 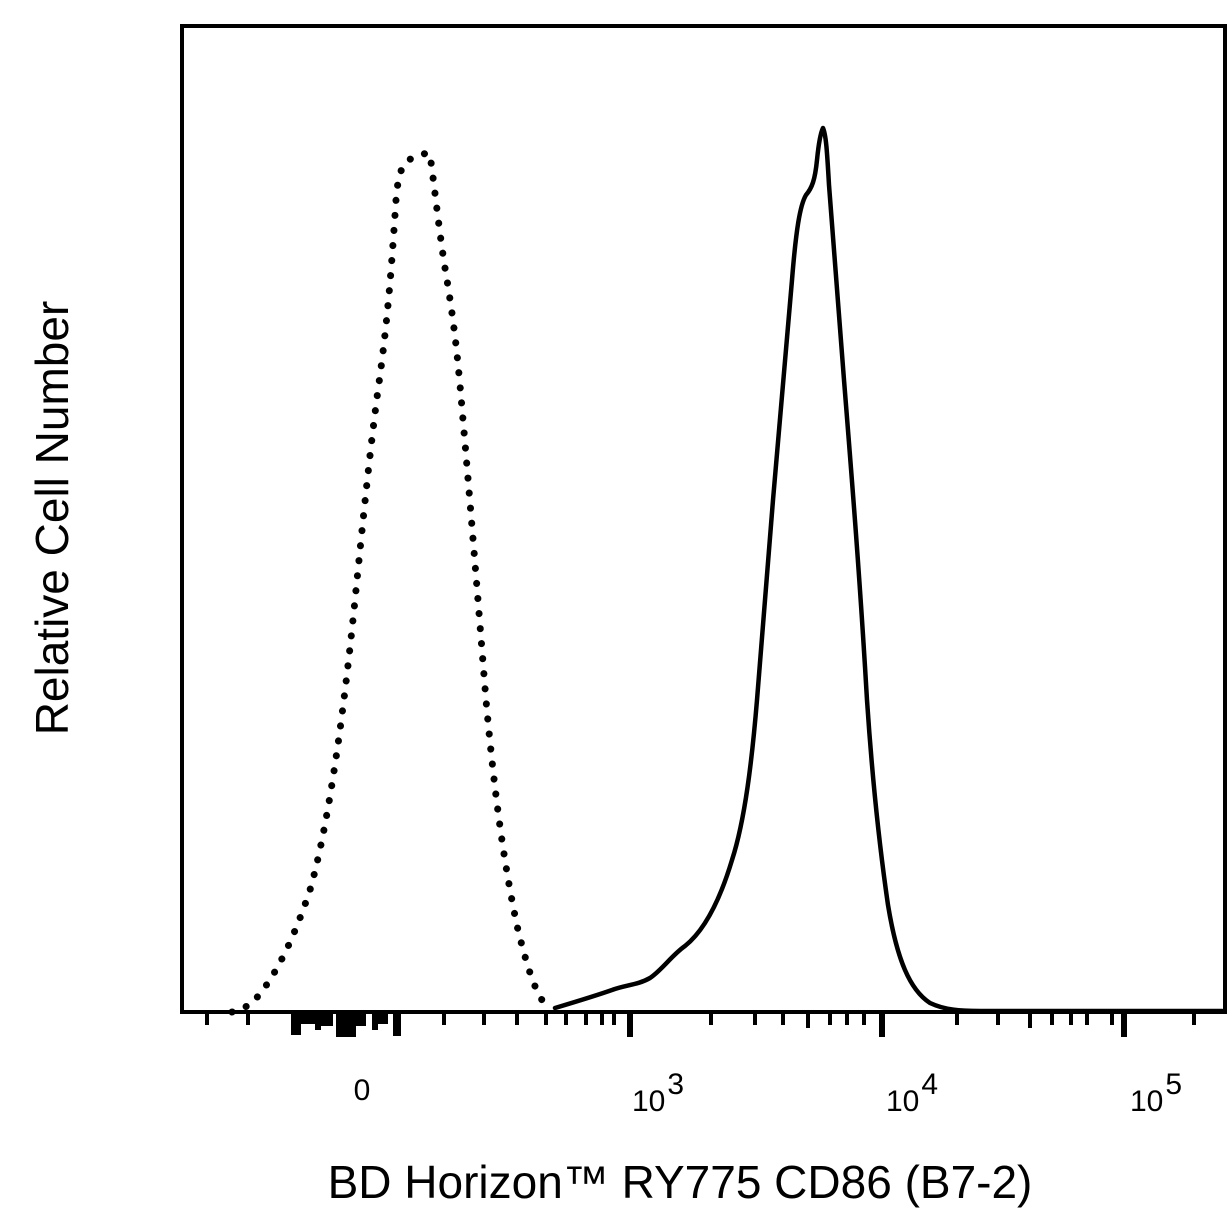 I want to click on tick-zero-text: 0, so click(x=362, y=1090).